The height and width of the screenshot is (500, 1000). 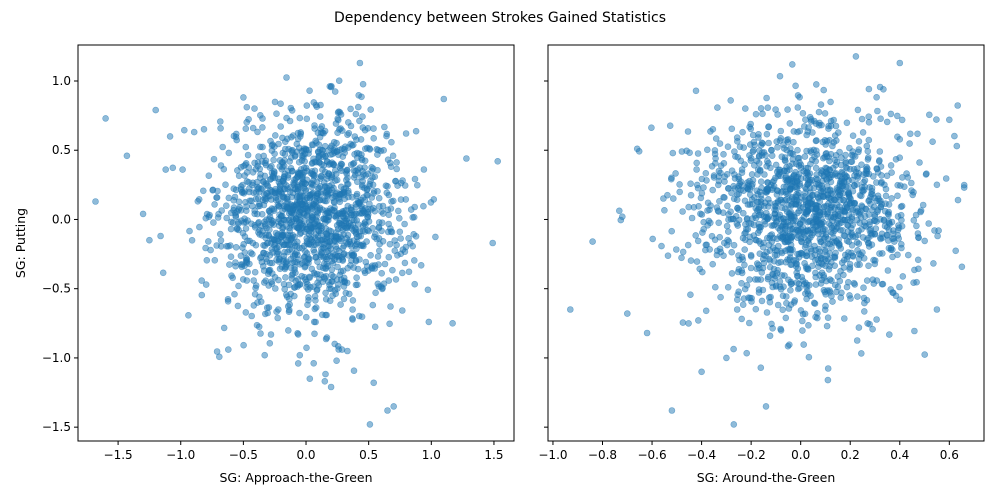 I want to click on x-tick-label: 1.0, so click(x=431, y=455).